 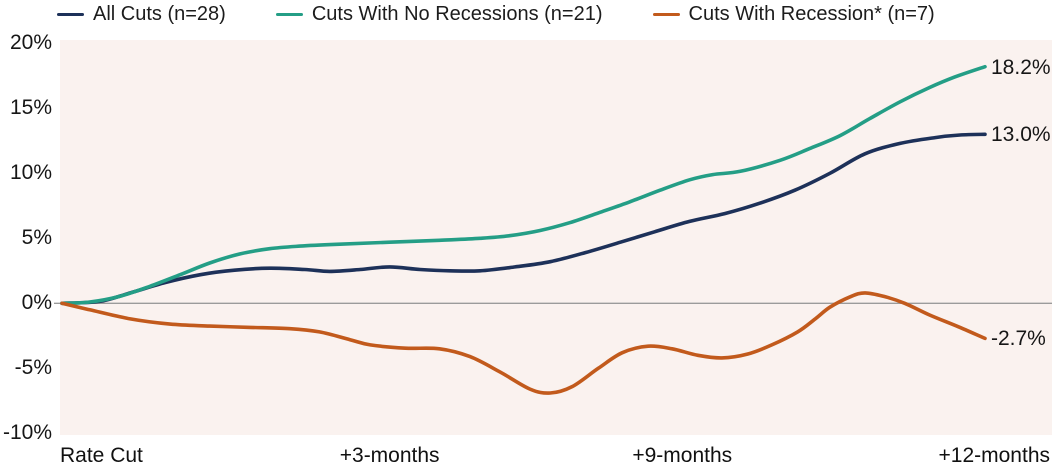 I want to click on y-tick-label: -5%, so click(x=33, y=368).